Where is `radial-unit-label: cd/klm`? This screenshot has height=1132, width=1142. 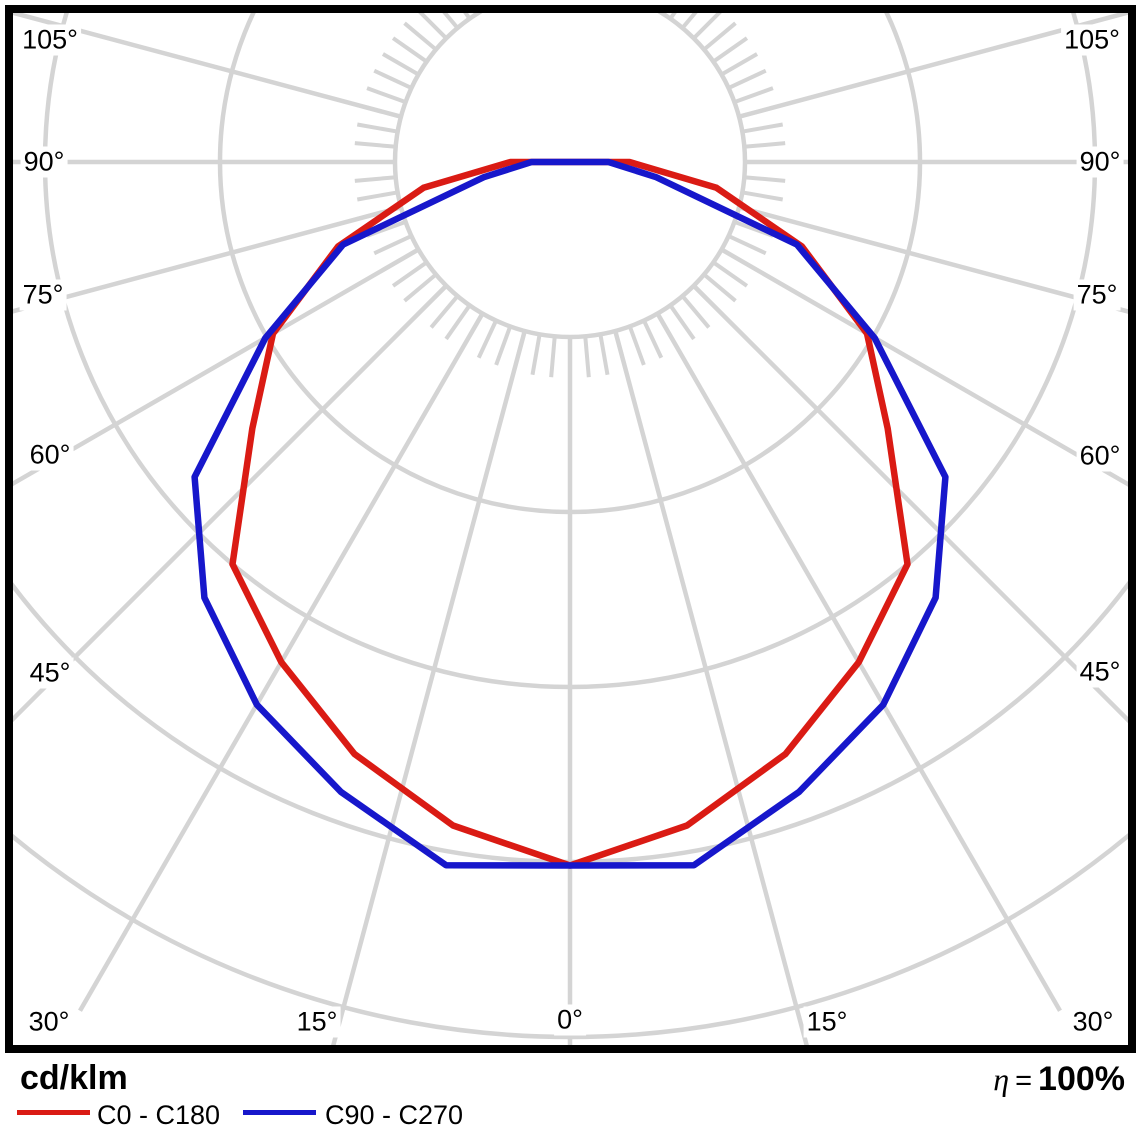 radial-unit-label: cd/klm is located at coordinates (74, 1078).